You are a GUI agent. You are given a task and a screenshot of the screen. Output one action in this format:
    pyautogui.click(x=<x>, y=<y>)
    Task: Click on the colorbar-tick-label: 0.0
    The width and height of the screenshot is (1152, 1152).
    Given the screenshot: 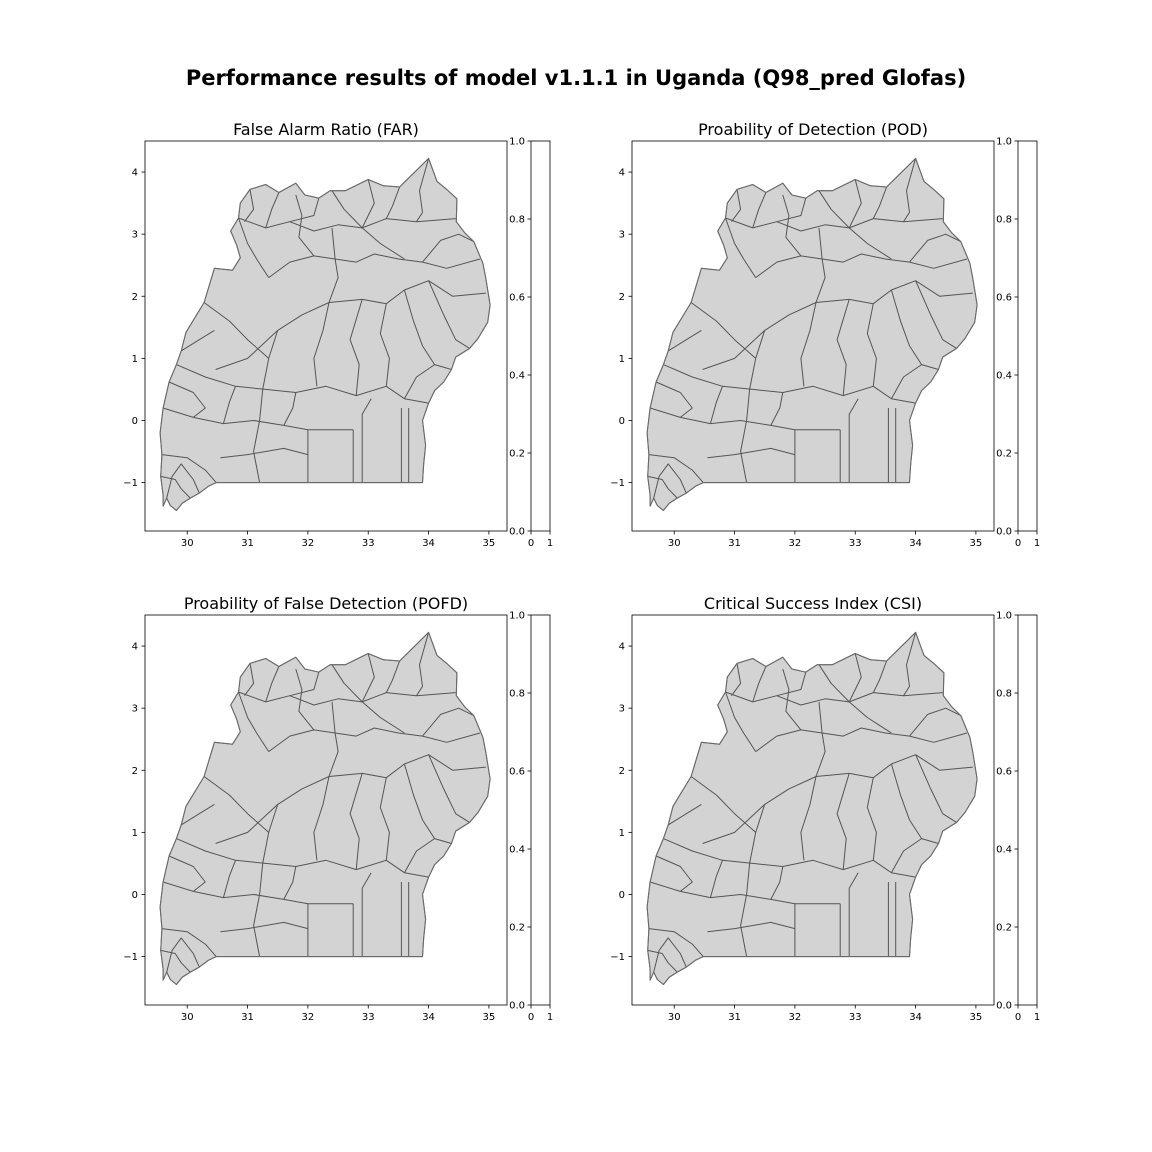 What is the action you would take?
    pyautogui.click(x=517, y=532)
    